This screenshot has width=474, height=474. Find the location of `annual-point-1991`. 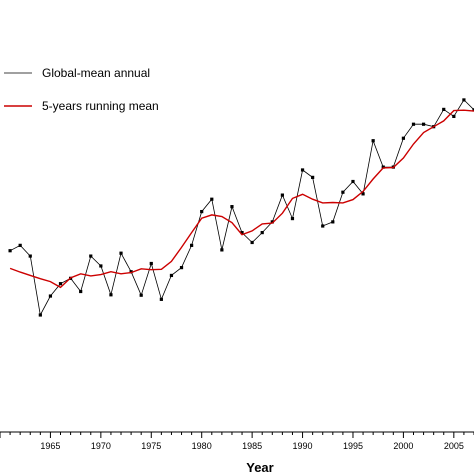

annual-point-1991 is located at coordinates (313, 177).